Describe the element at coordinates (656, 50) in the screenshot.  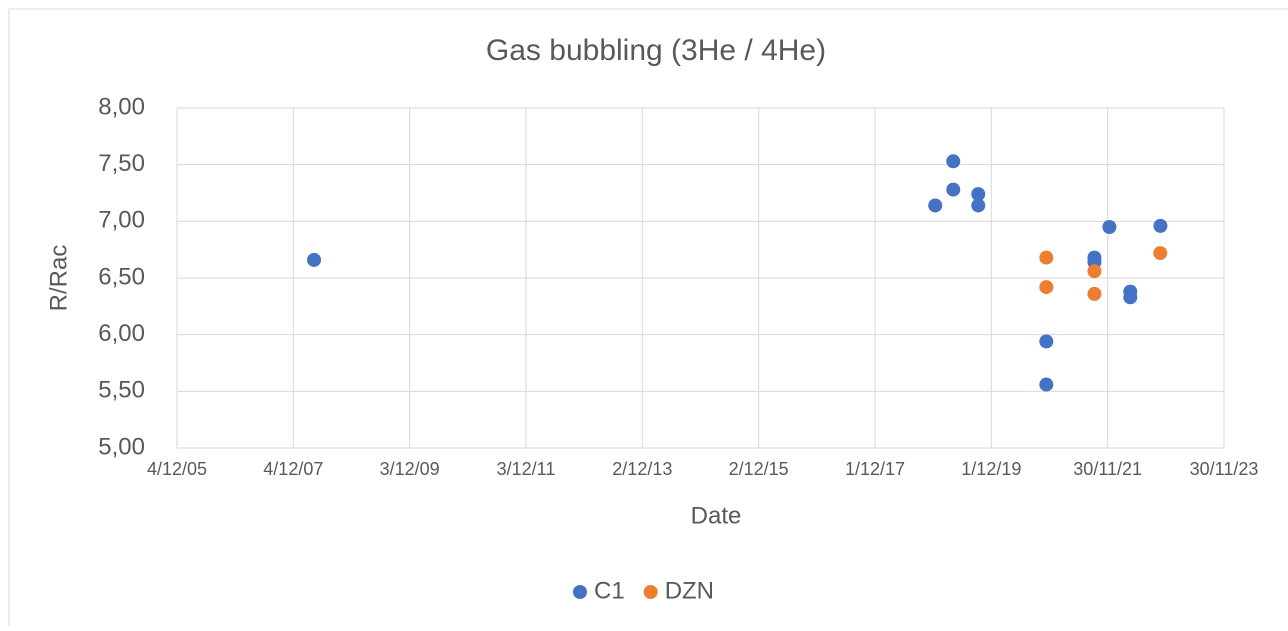
I see `chart-title: Gas bubbling (3He / 4He)` at that location.